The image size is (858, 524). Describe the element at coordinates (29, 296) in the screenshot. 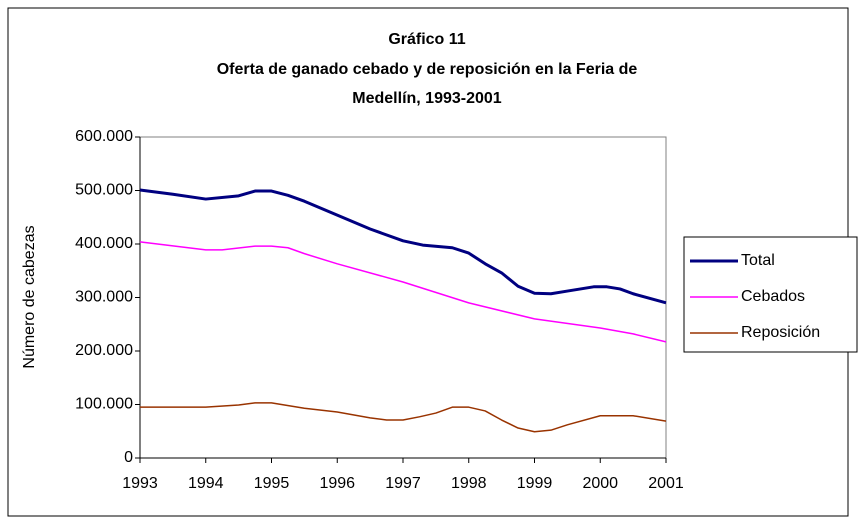

I see `y-axis-label: Número de cabezas` at that location.